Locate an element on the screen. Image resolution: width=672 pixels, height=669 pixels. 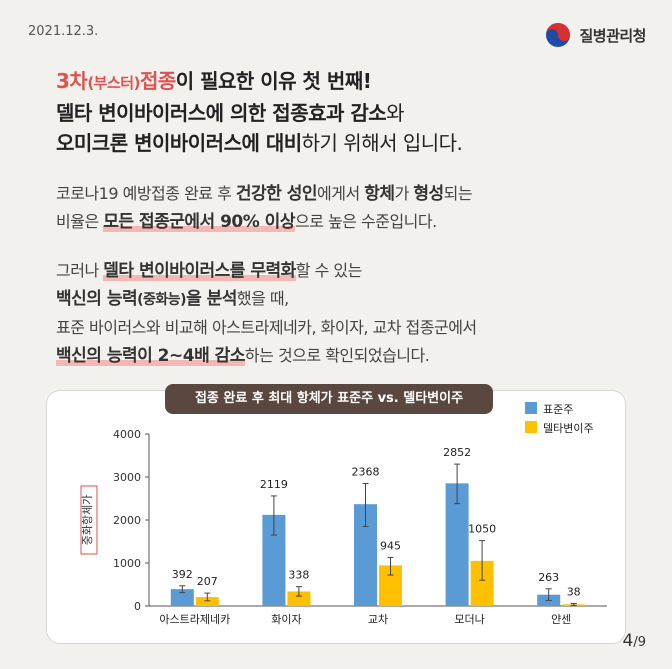
date-label: 2021.12.3. is located at coordinates (63, 31).